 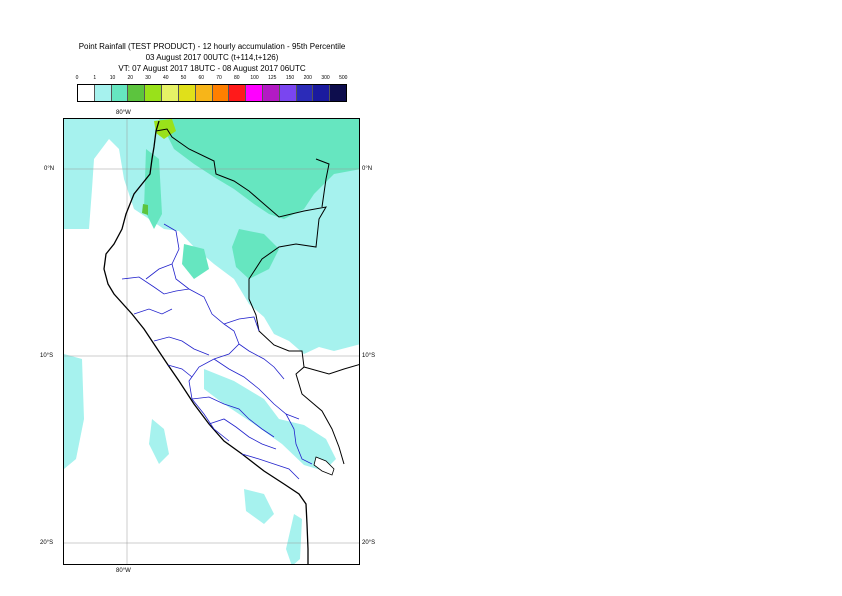 I want to click on legend-label: 50, so click(x=183, y=78).